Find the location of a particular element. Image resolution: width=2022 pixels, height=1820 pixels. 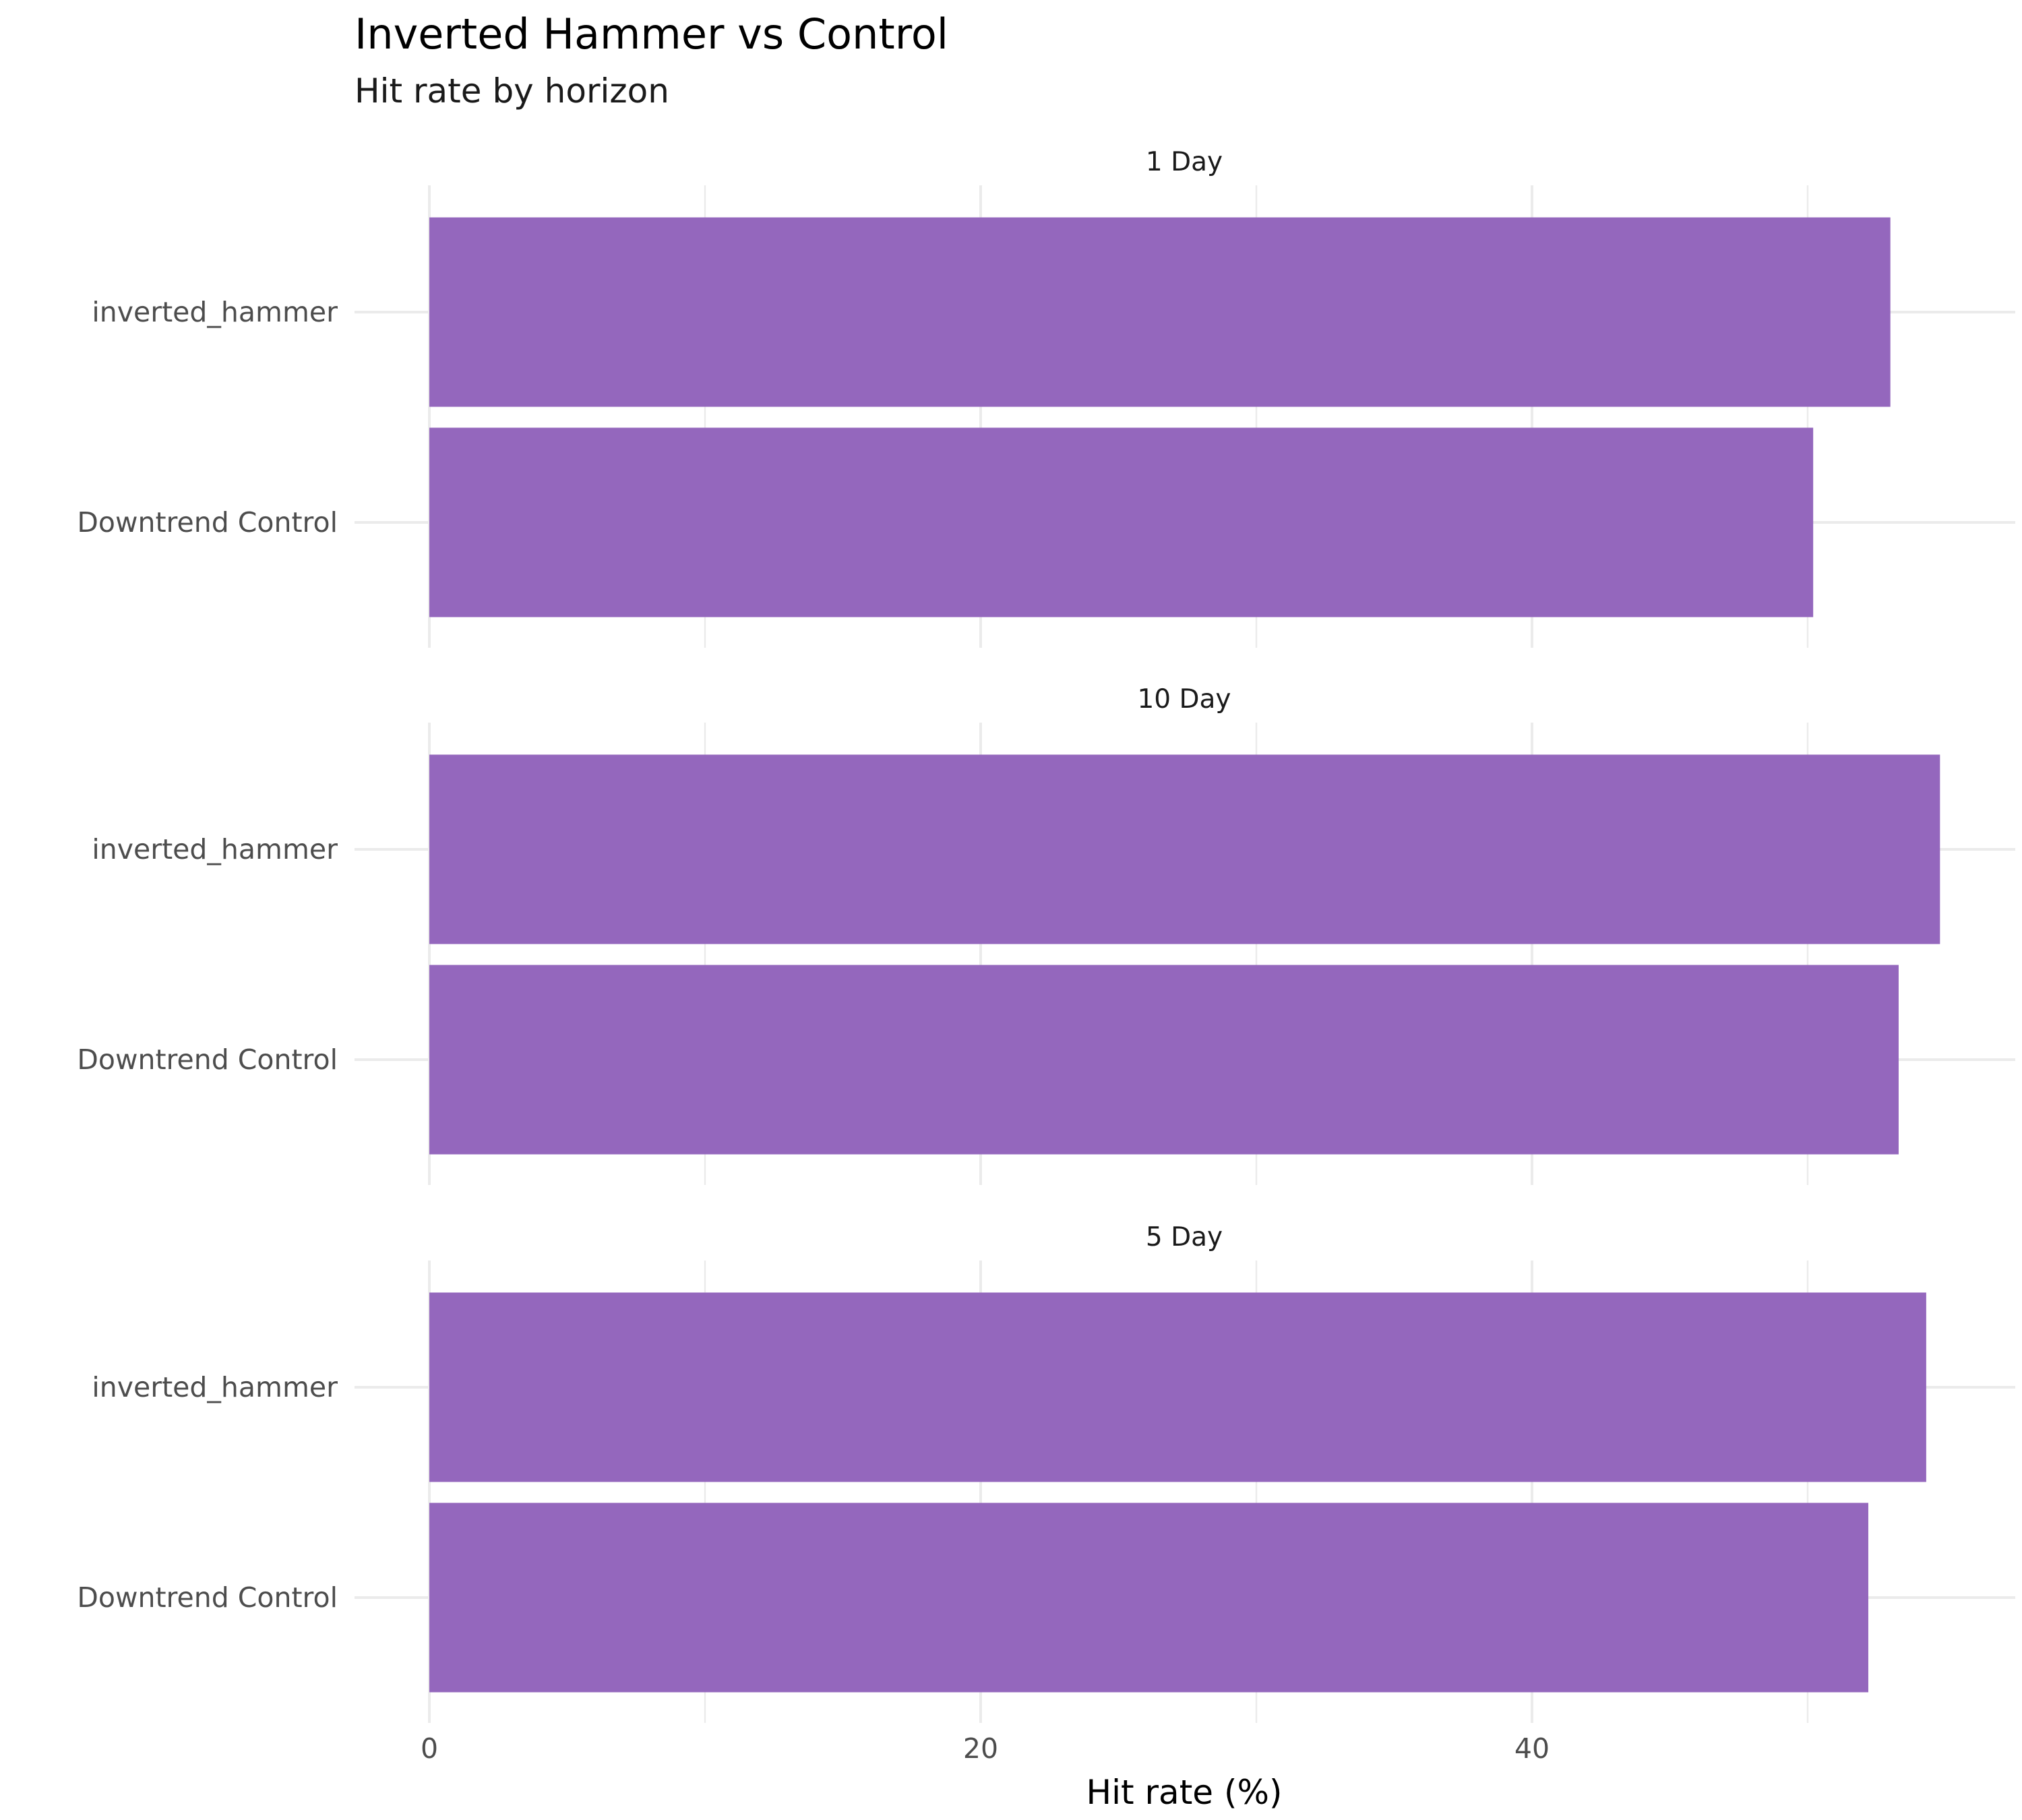

chart-subtitle: Hit rate by horizon is located at coordinates (512, 91).